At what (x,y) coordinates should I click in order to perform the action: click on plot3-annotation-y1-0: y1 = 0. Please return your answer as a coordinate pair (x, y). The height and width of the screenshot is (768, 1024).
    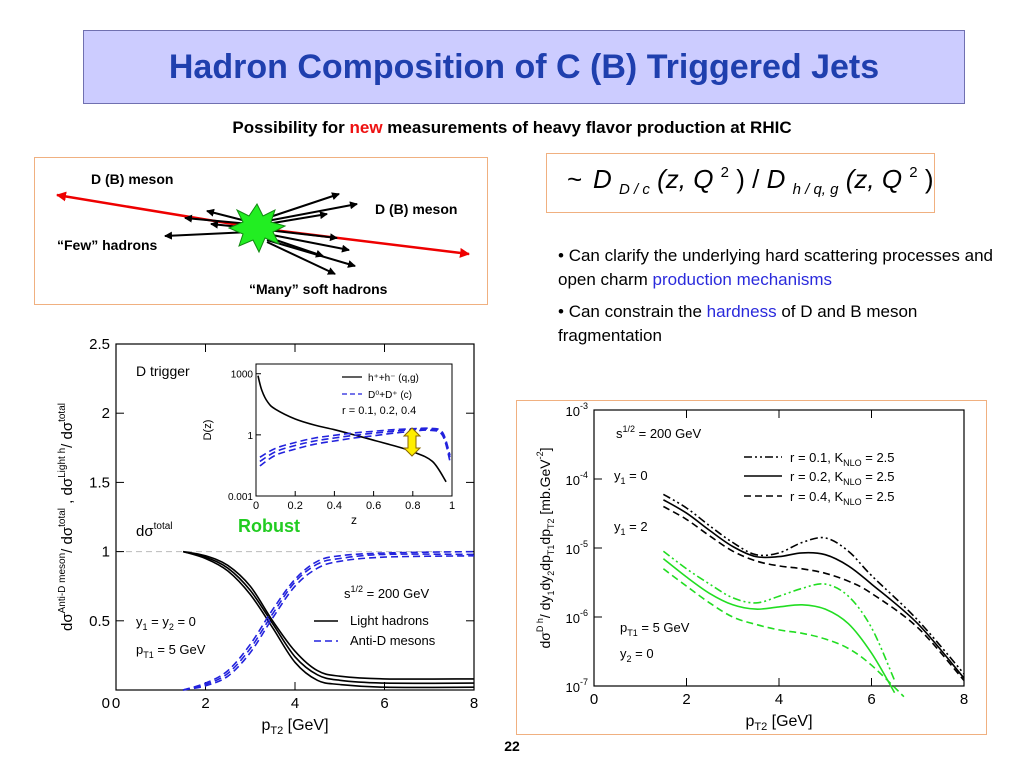
    Looking at the image, I should click on (631, 477).